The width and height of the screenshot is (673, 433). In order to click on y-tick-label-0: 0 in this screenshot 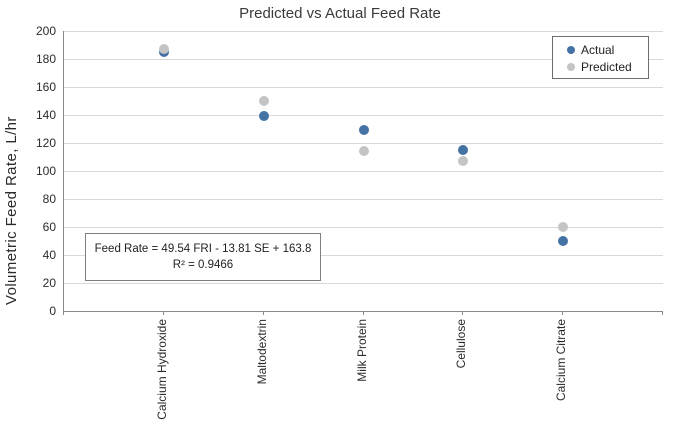, I will do `click(52, 311)`.